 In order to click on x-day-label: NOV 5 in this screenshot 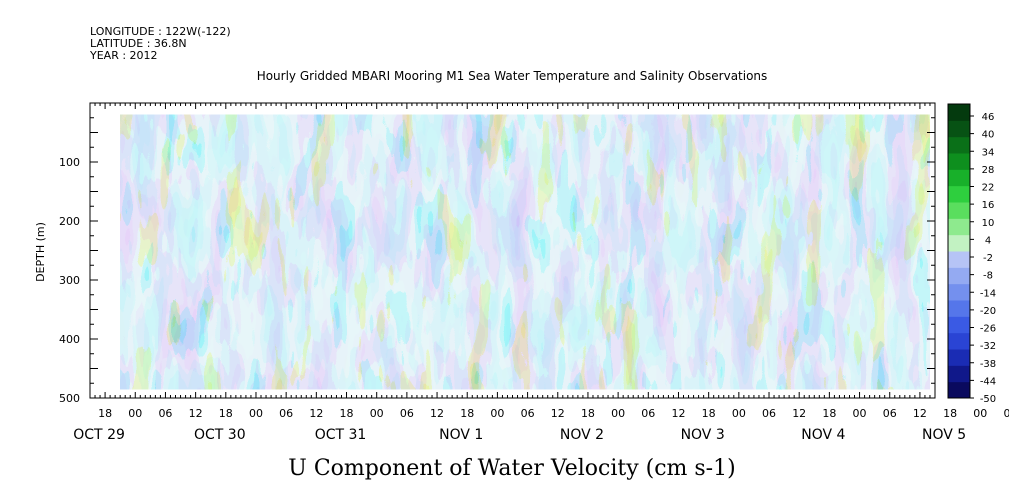, I will do `click(944, 435)`.